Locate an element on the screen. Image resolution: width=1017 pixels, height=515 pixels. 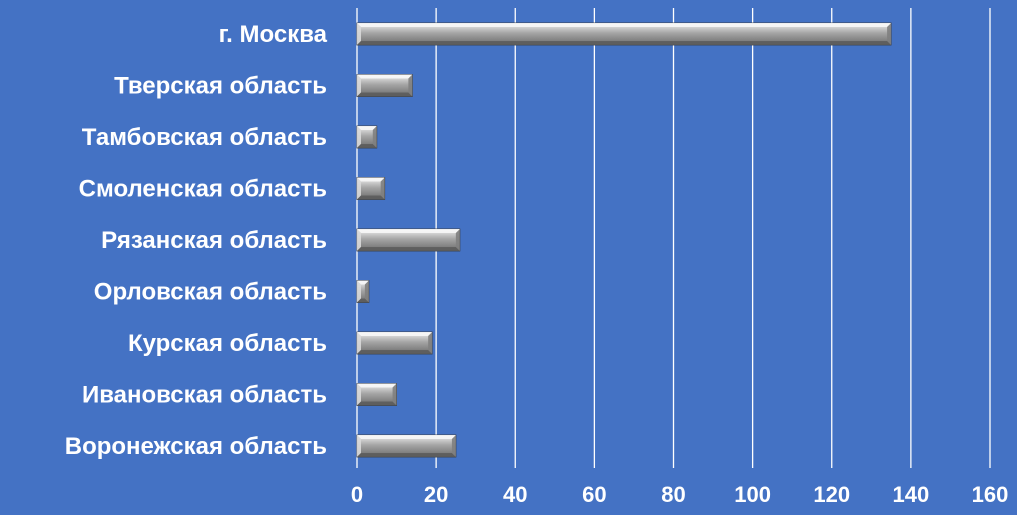
category-label-6: Курская область is located at coordinates (227, 343).